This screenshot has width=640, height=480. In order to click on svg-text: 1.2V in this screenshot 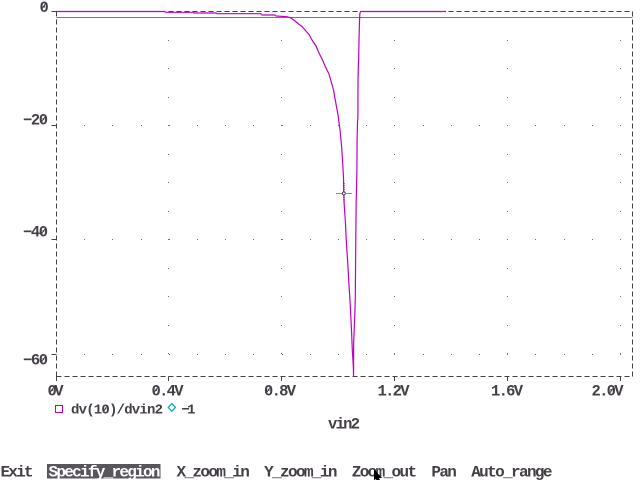, I will do `click(394, 392)`.